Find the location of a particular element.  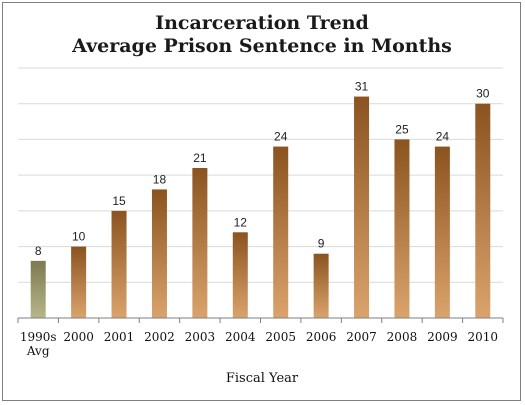

x-tick-label: Avg is located at coordinates (38, 351).